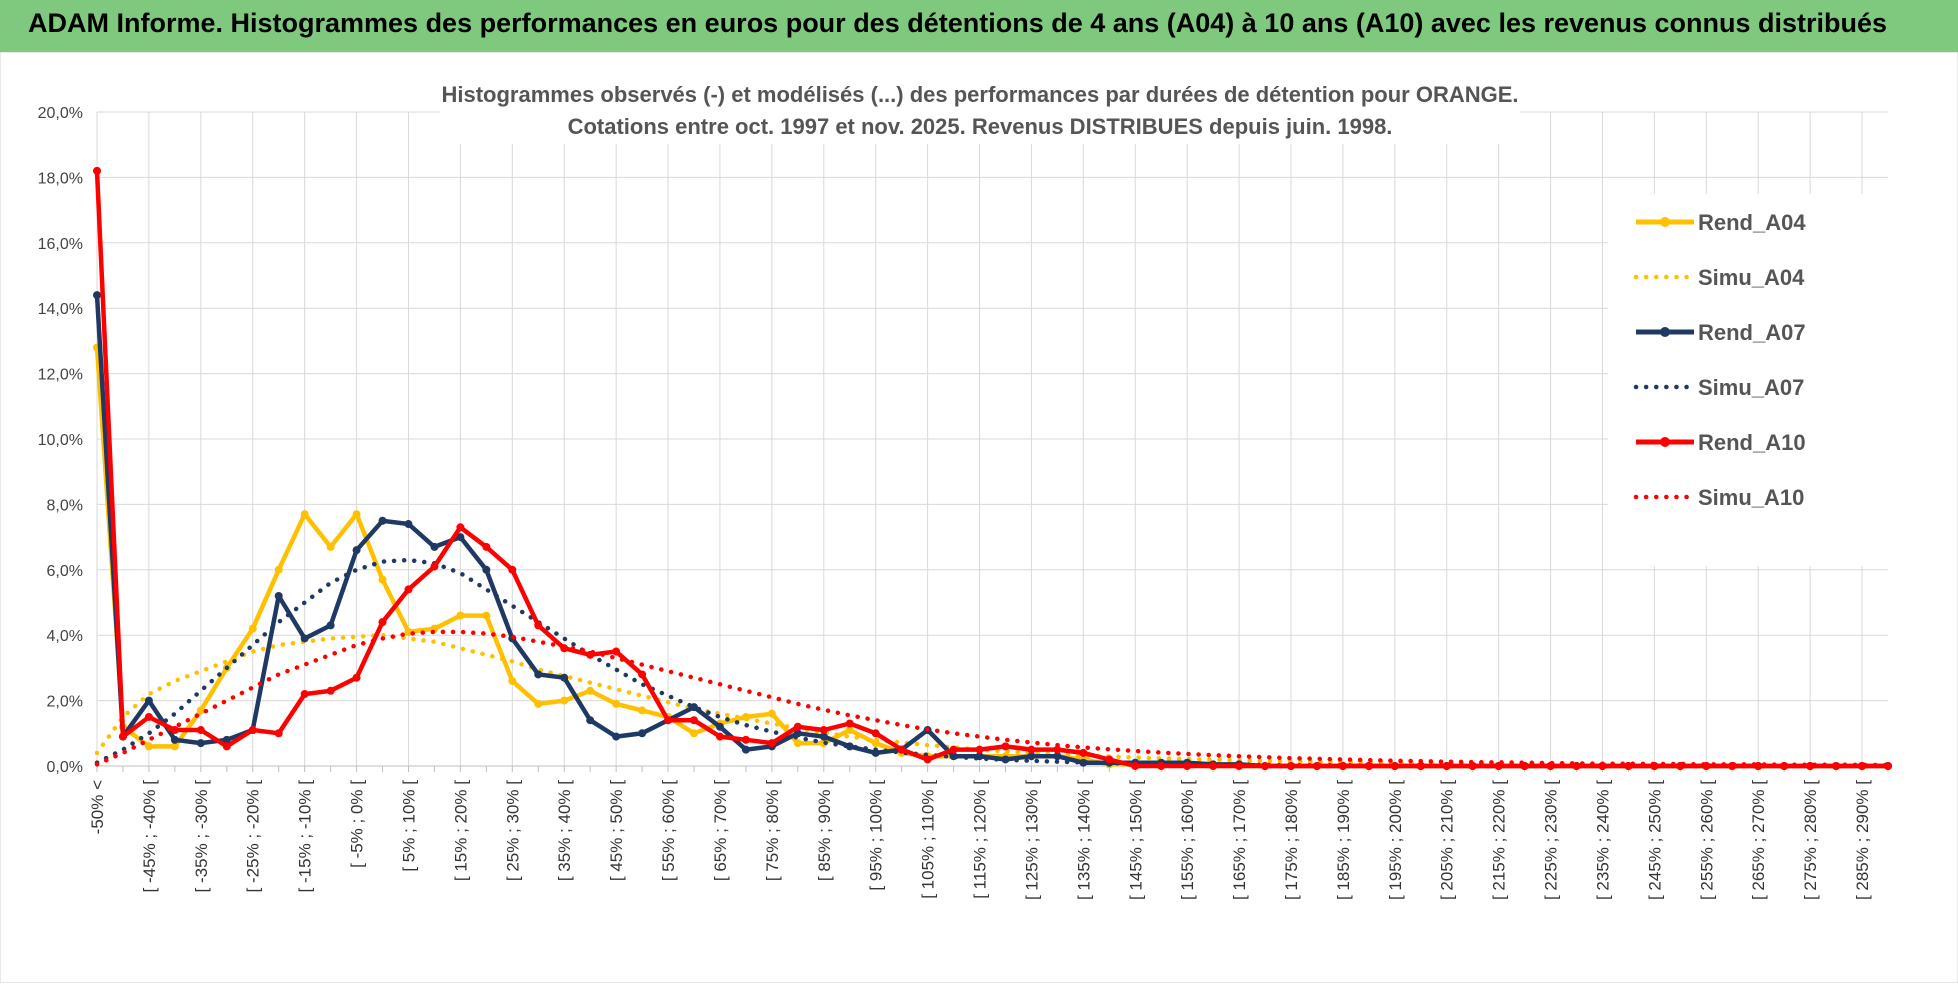  I want to click on x-tick-label: [ -5% ; 0% [, so click(357, 824).